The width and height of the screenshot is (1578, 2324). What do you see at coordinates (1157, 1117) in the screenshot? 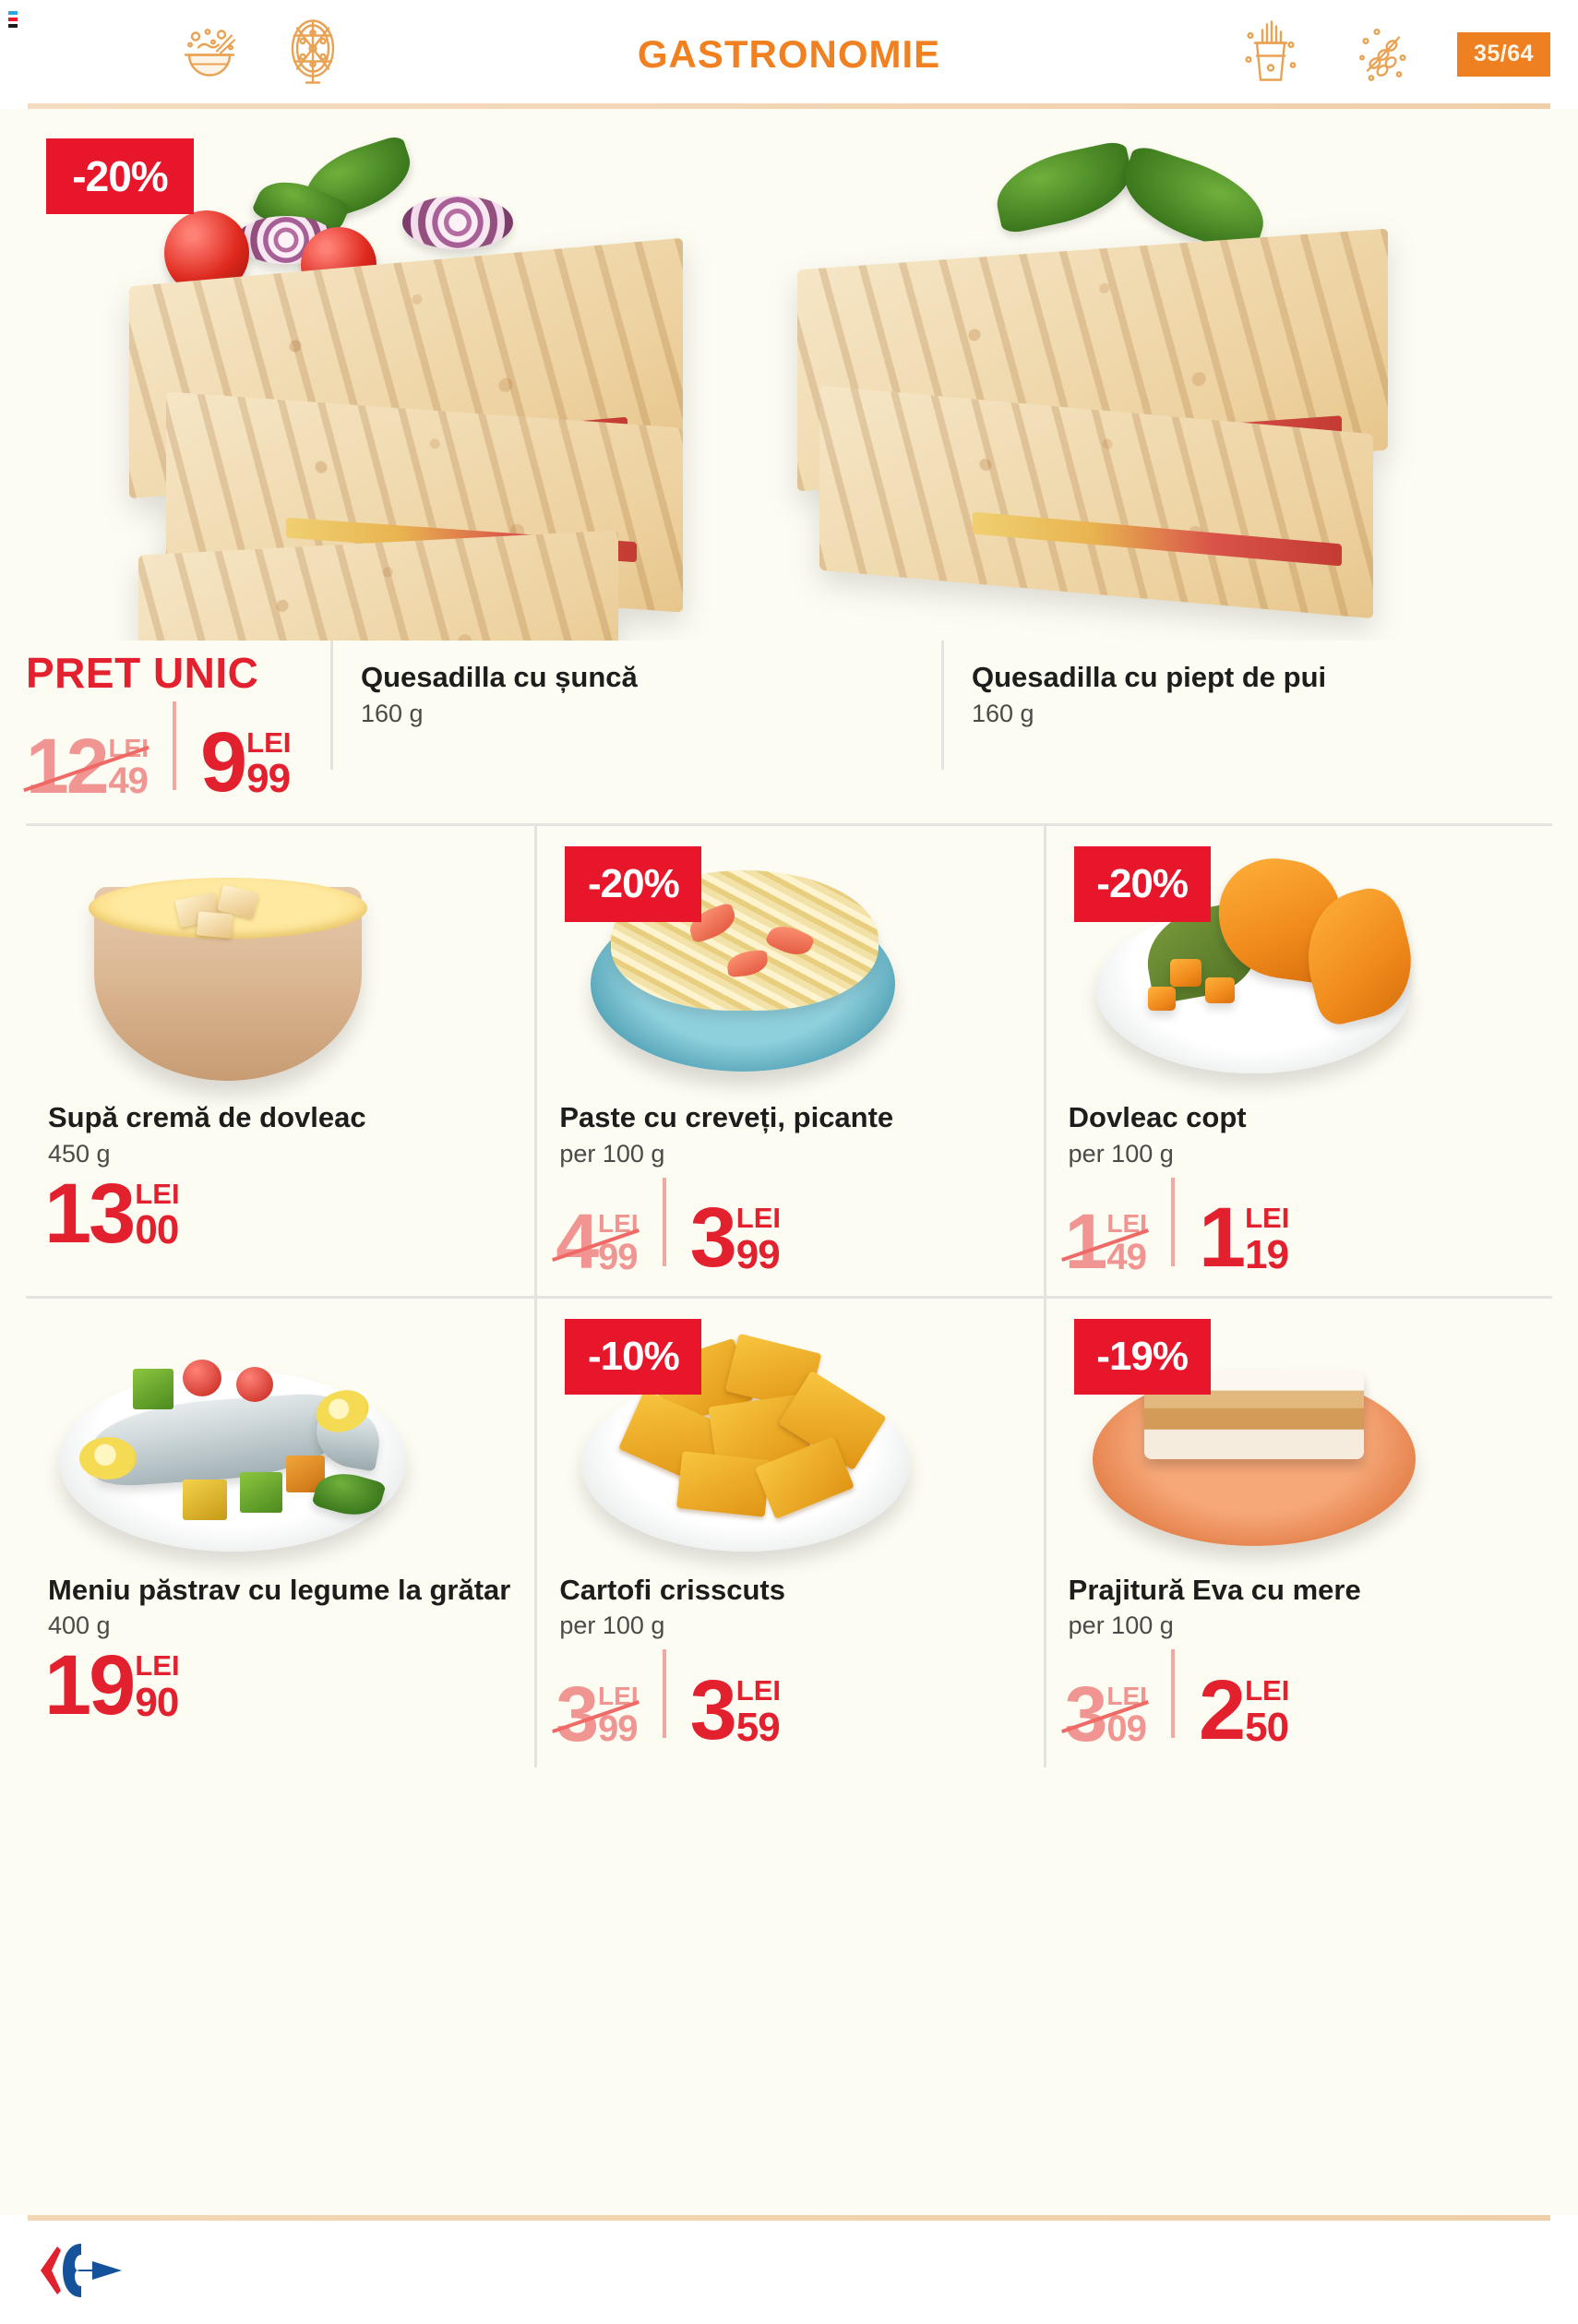
I see `product-title: Dovleac copt` at bounding box center [1157, 1117].